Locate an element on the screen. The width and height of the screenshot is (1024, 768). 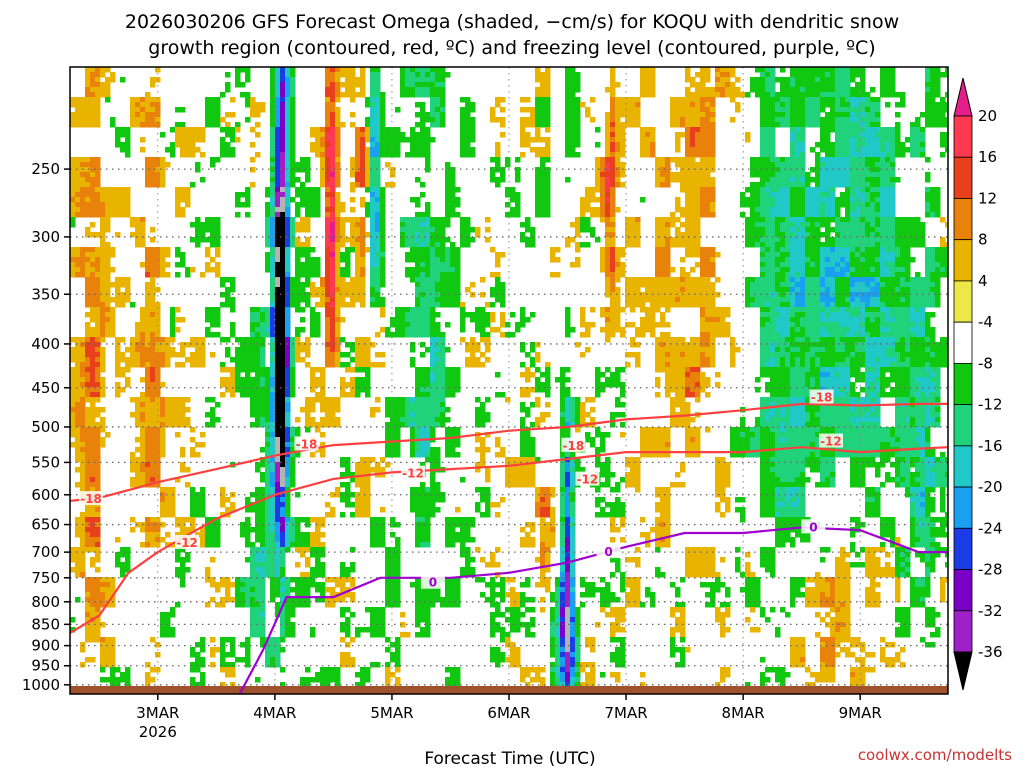
y-tick-label-750: 750 is located at coordinates (45, 578).